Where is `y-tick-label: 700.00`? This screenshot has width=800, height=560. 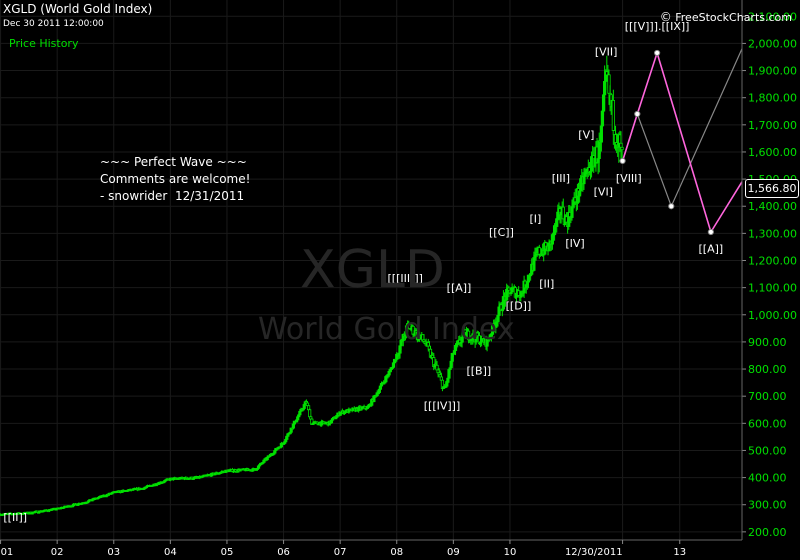 y-tick-label: 700.00 is located at coordinates (767, 396).